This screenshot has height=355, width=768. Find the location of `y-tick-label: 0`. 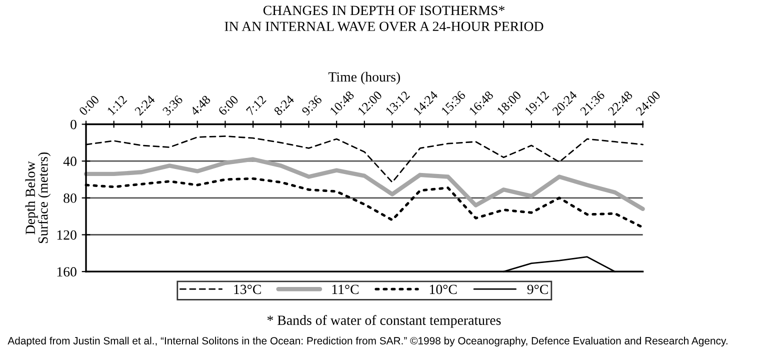

y-tick-label: 0 is located at coordinates (73, 125).